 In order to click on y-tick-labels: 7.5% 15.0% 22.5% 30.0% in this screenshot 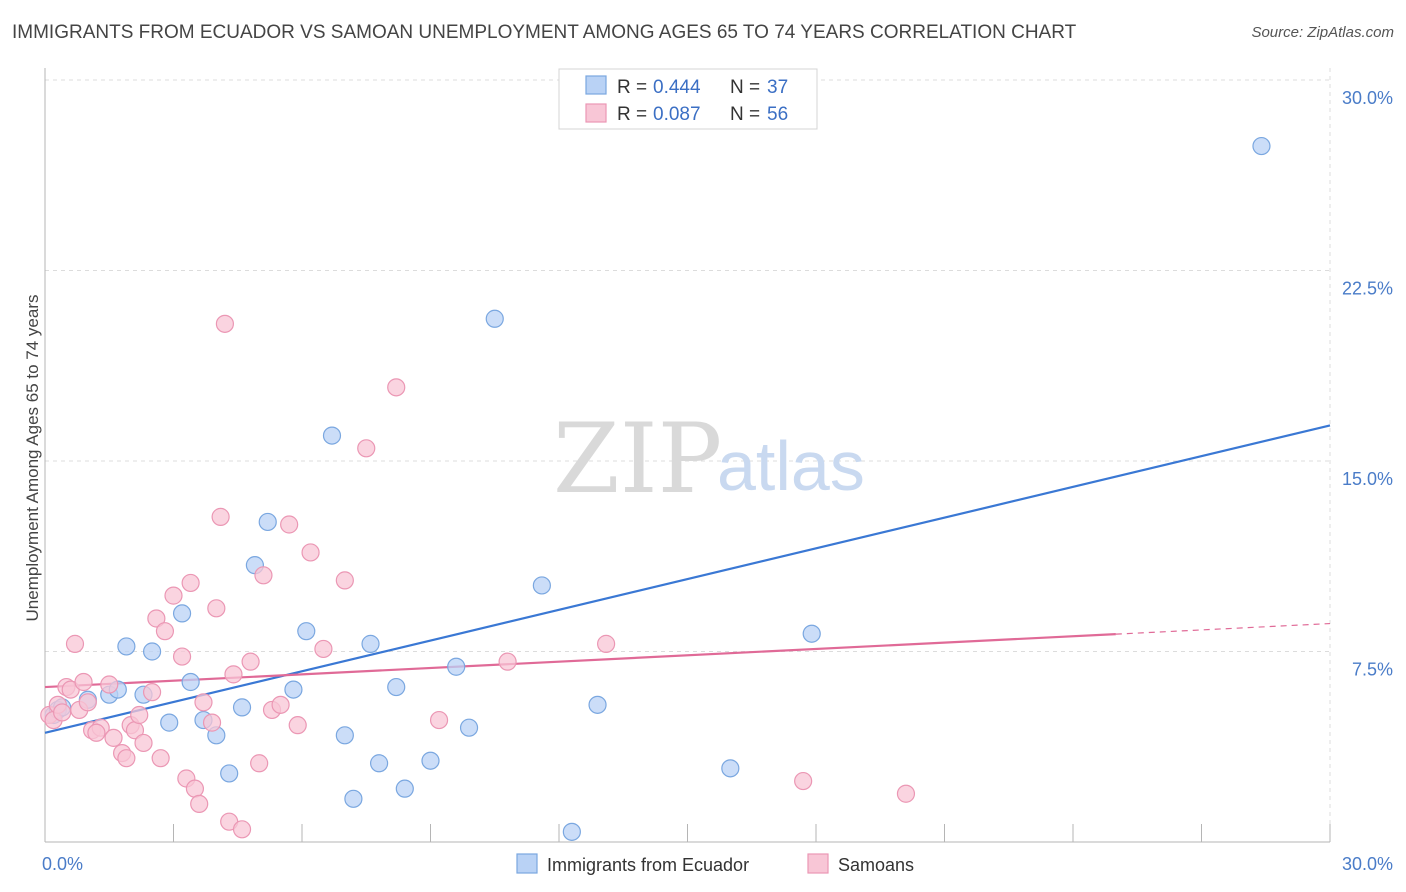, I will do `click(1367, 384)`.